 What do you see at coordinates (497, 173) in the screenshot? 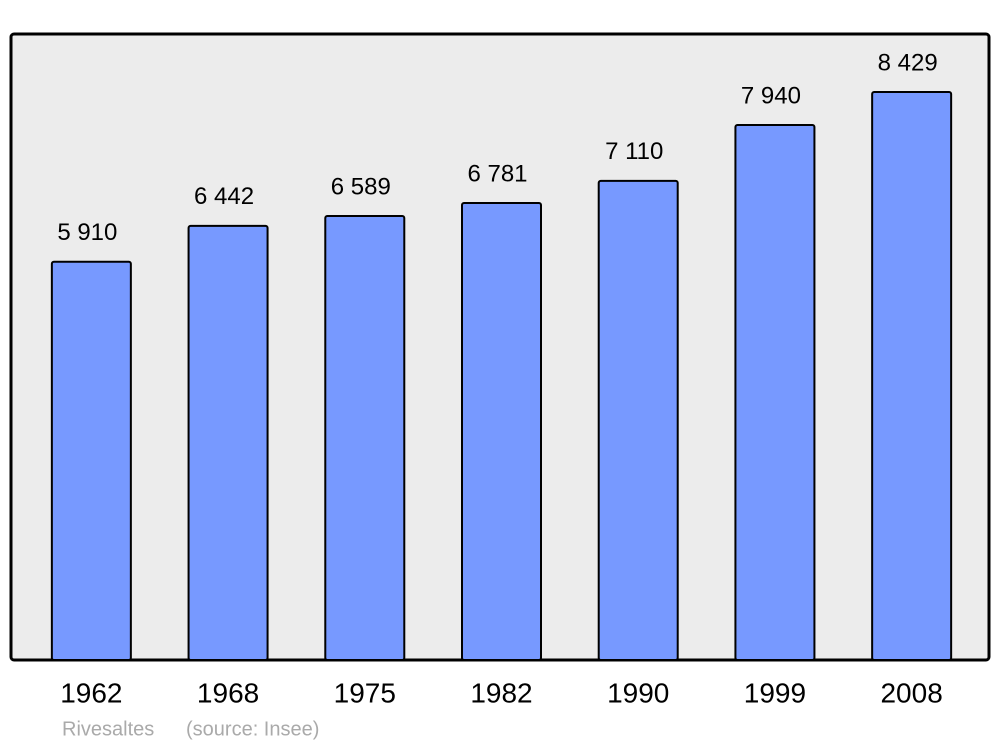
I see `value-label: 6 781` at bounding box center [497, 173].